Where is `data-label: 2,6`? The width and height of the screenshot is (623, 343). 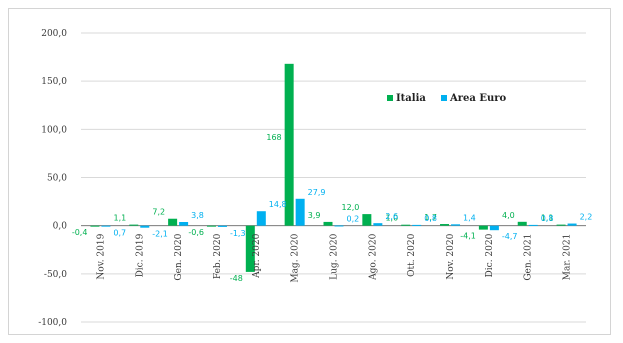 data-label: 2,6 is located at coordinates (391, 216).